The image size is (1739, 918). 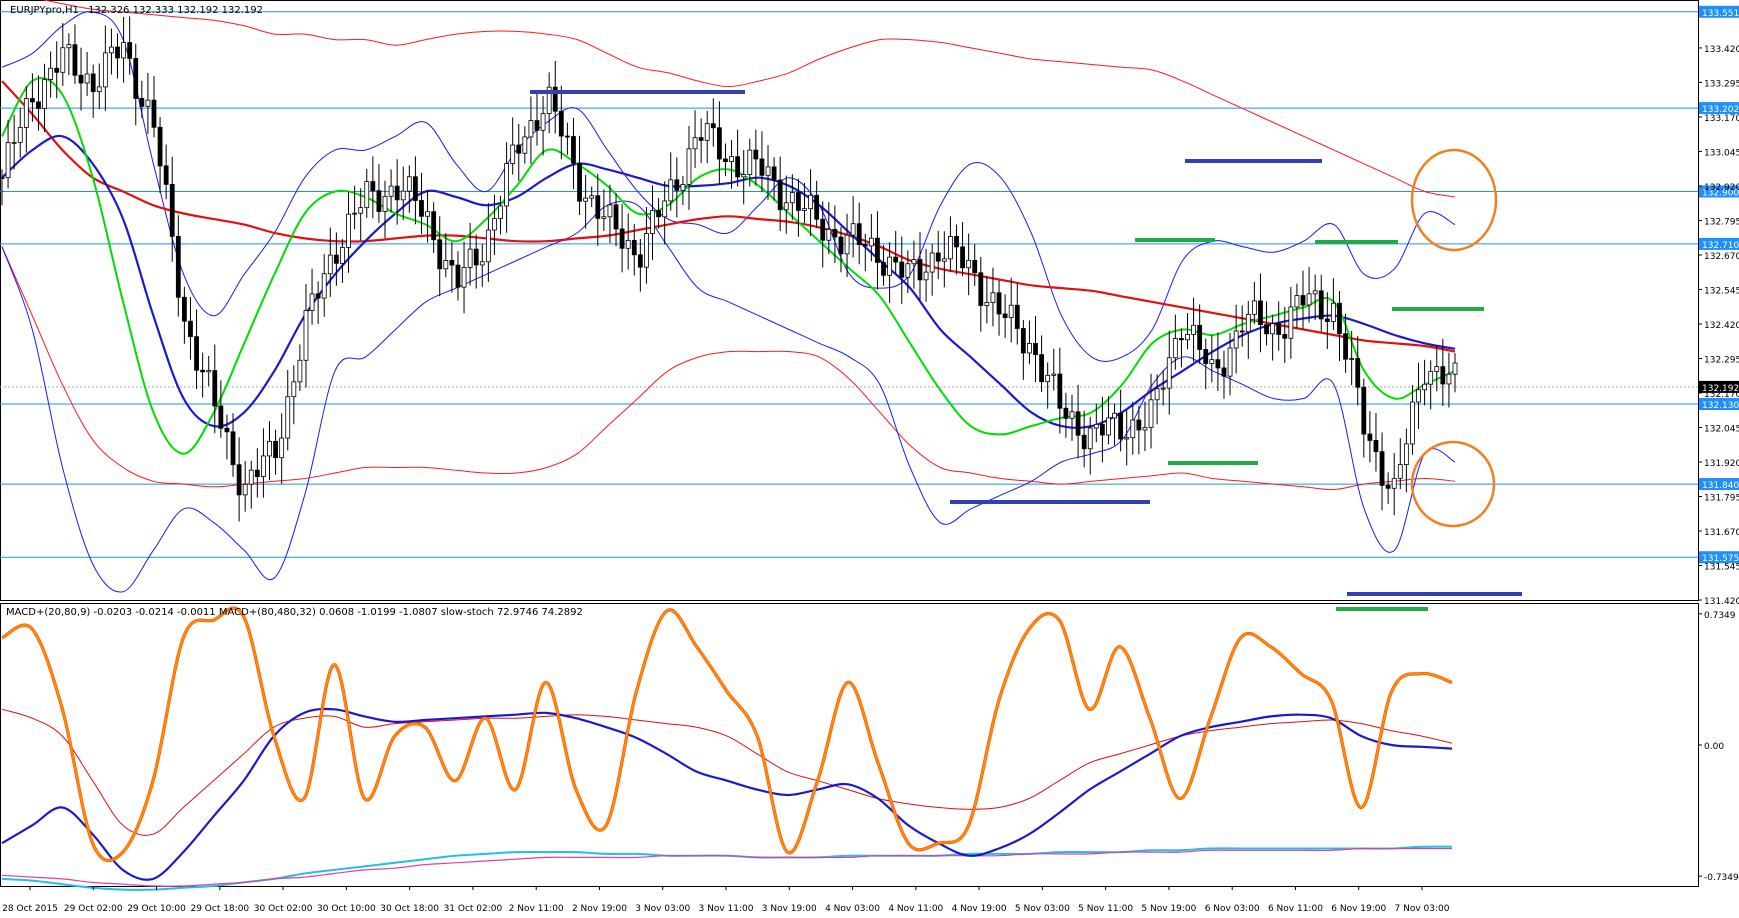 What do you see at coordinates (1719, 386) in the screenshot?
I see `current-price-tag` at bounding box center [1719, 386].